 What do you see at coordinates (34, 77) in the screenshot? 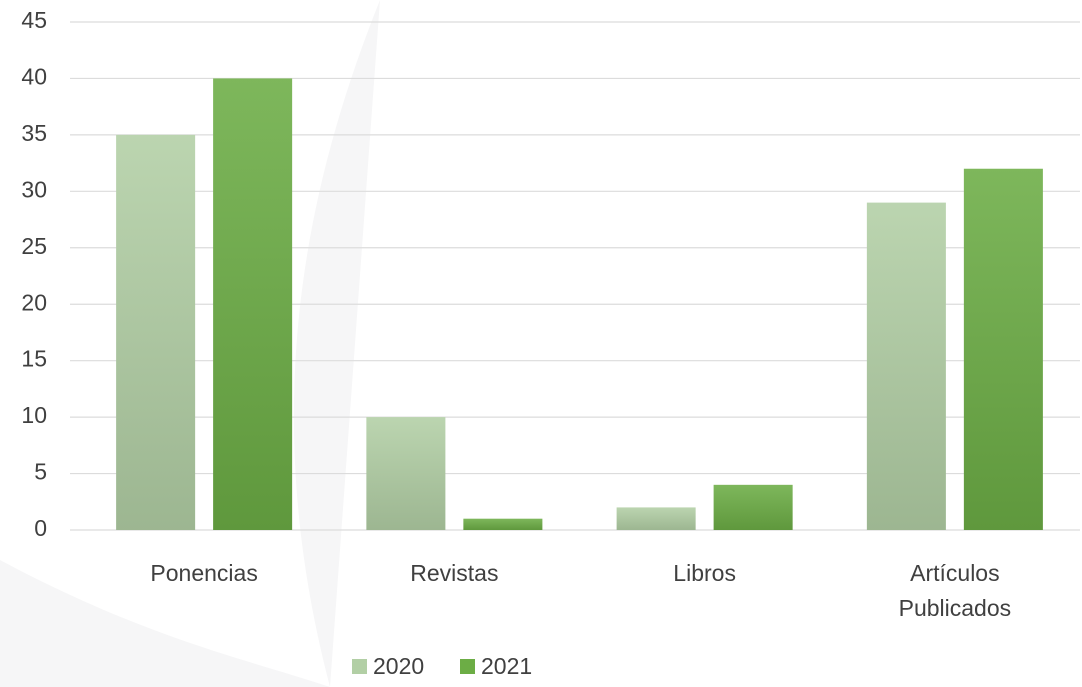
I see `y-tick-label: 40` at bounding box center [34, 77].